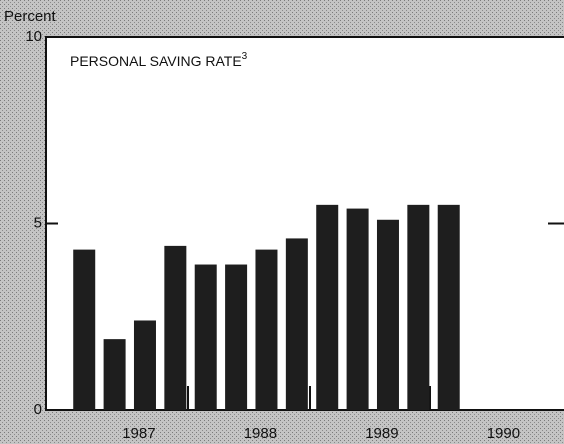 The image size is (564, 444). I want to click on x-tick-label: 1989, so click(381, 433).